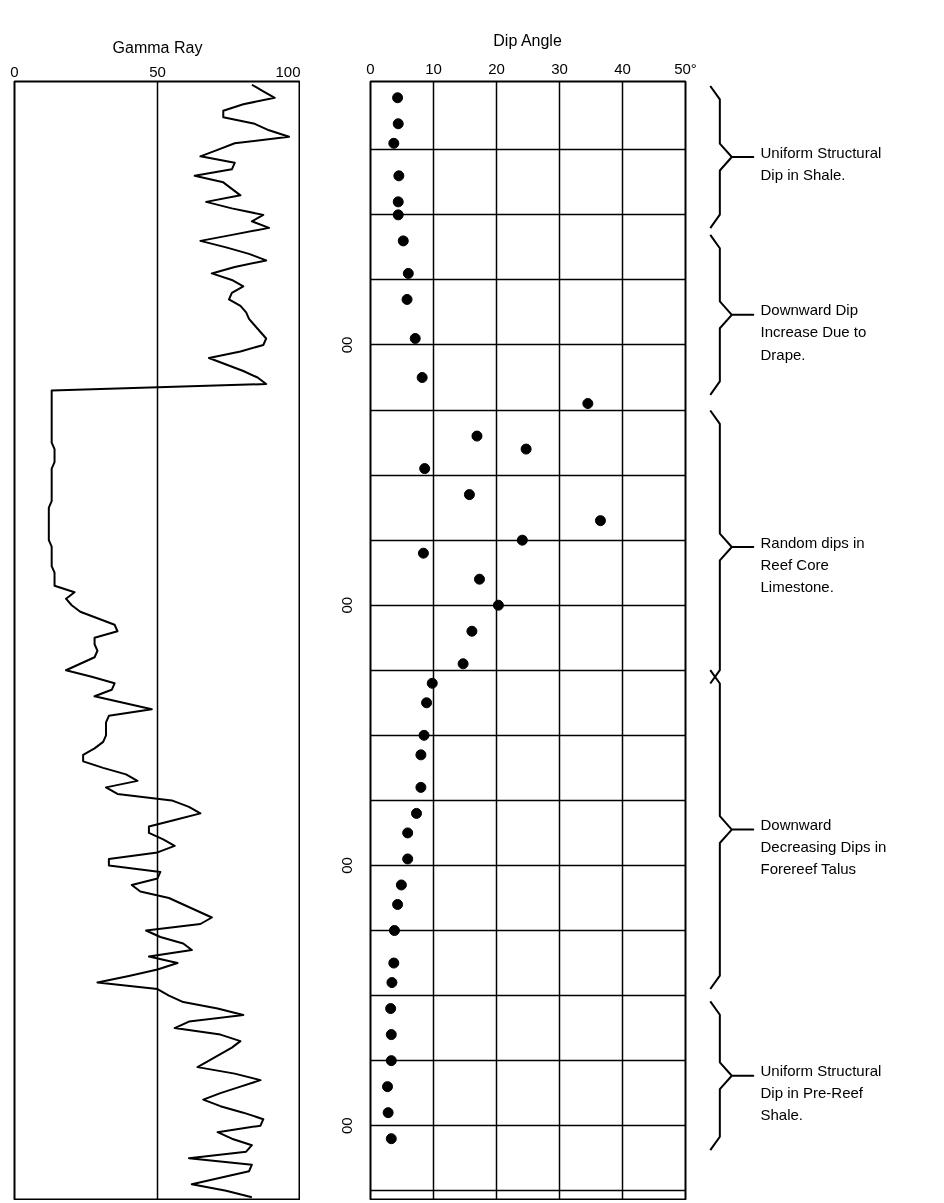 This screenshot has height=1203, width=944. Describe the element at coordinates (813, 332) in the screenshot. I see `text: Downward Dip Increase Due to Drape.` at that location.